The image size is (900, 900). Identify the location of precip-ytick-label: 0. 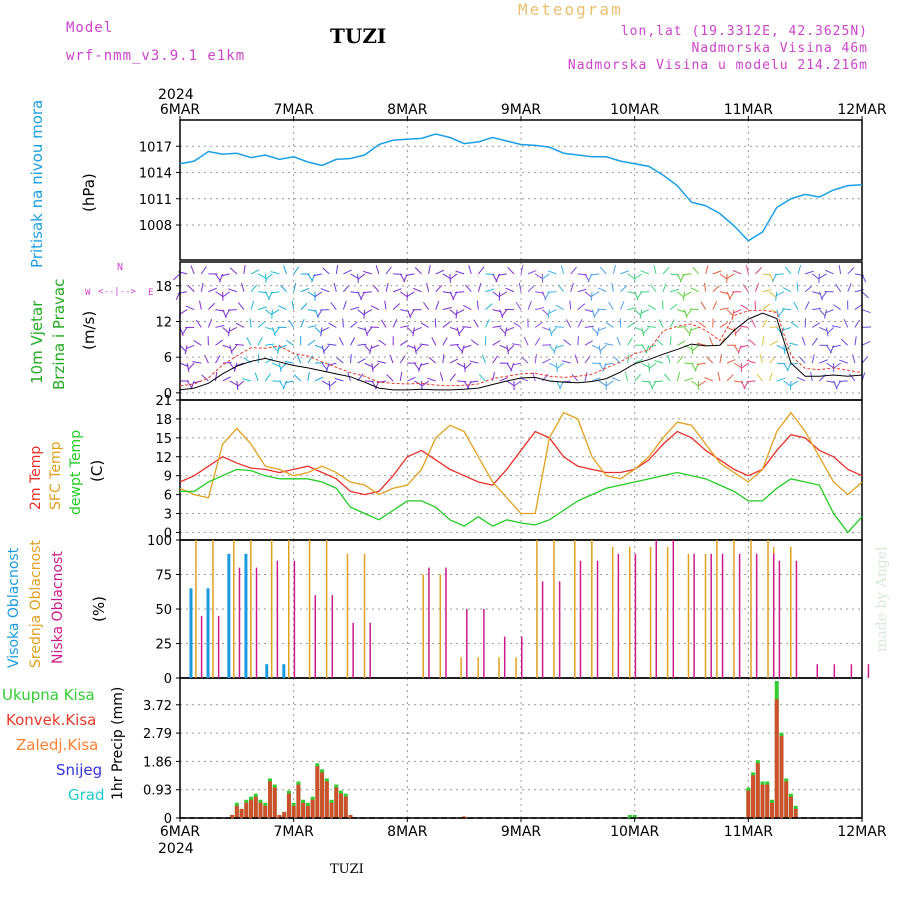
(168, 819).